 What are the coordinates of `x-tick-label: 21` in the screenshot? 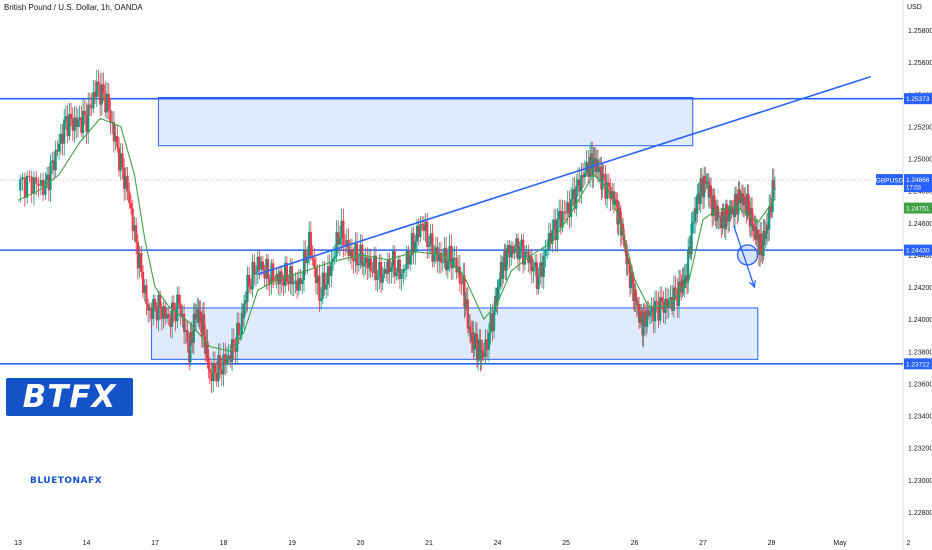 It's located at (429, 543).